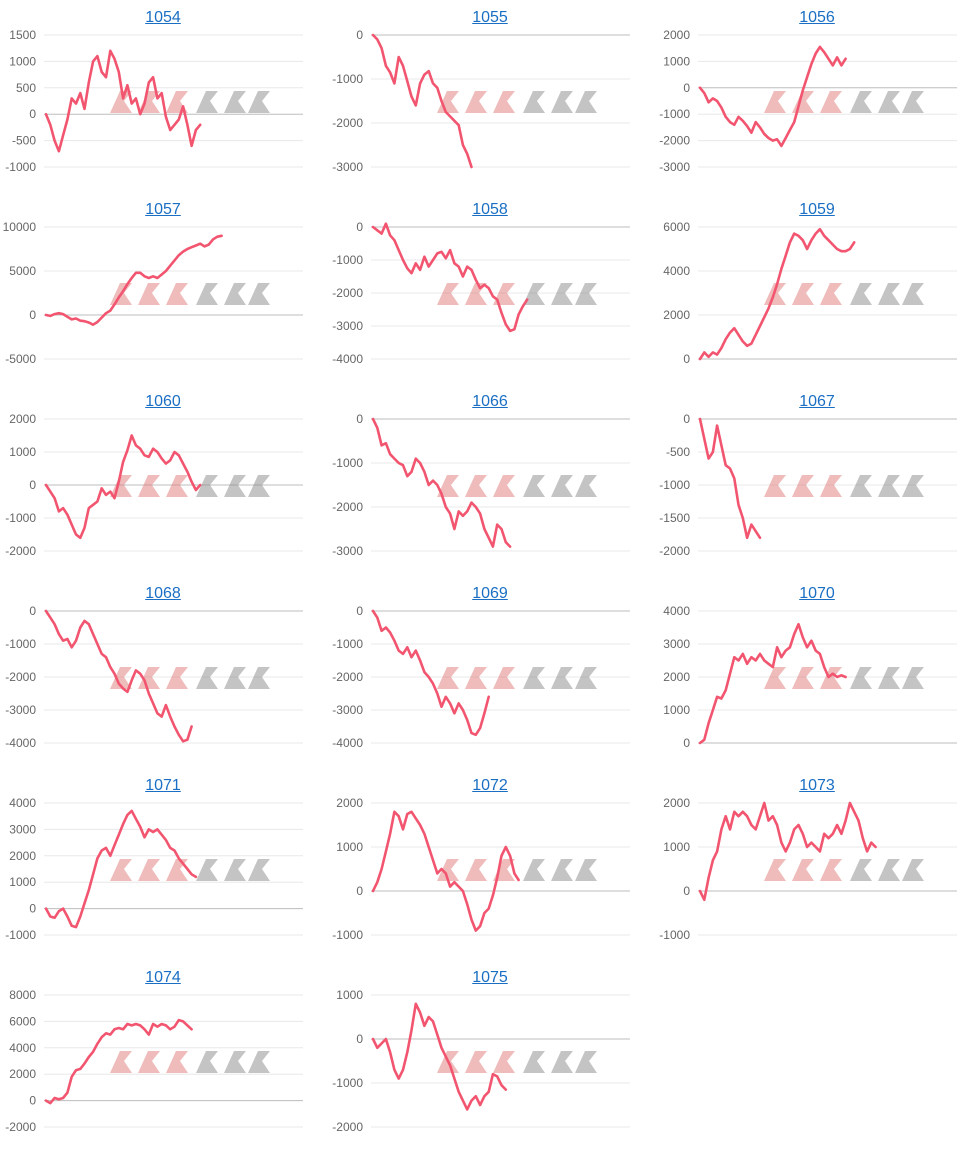 This screenshot has width=979, height=1152. What do you see at coordinates (490, 401) in the screenshot?
I see `chart-title-link: 1066` at bounding box center [490, 401].